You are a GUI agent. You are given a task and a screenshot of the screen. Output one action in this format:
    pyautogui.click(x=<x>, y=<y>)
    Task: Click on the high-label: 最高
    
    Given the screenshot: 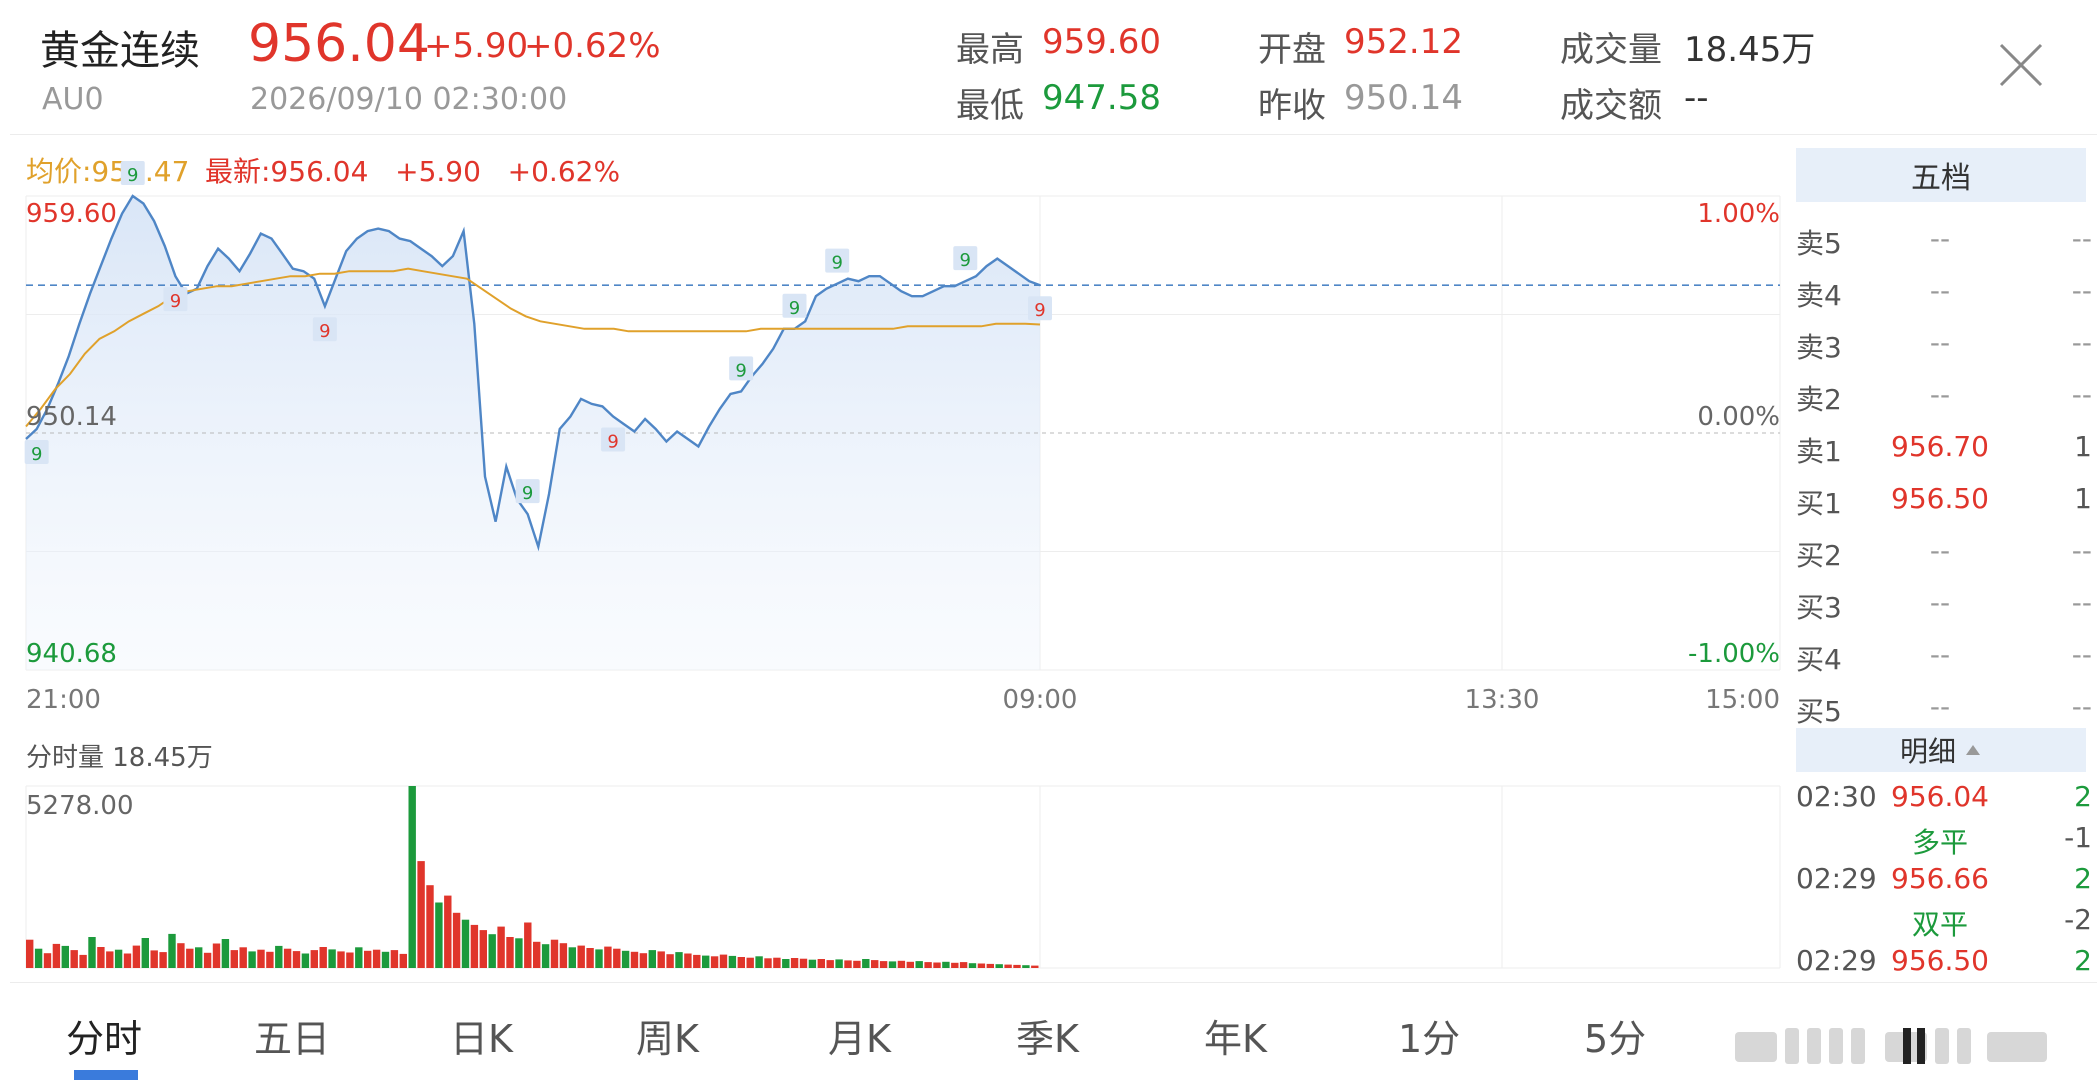 What is the action you would take?
    pyautogui.click(x=990, y=50)
    